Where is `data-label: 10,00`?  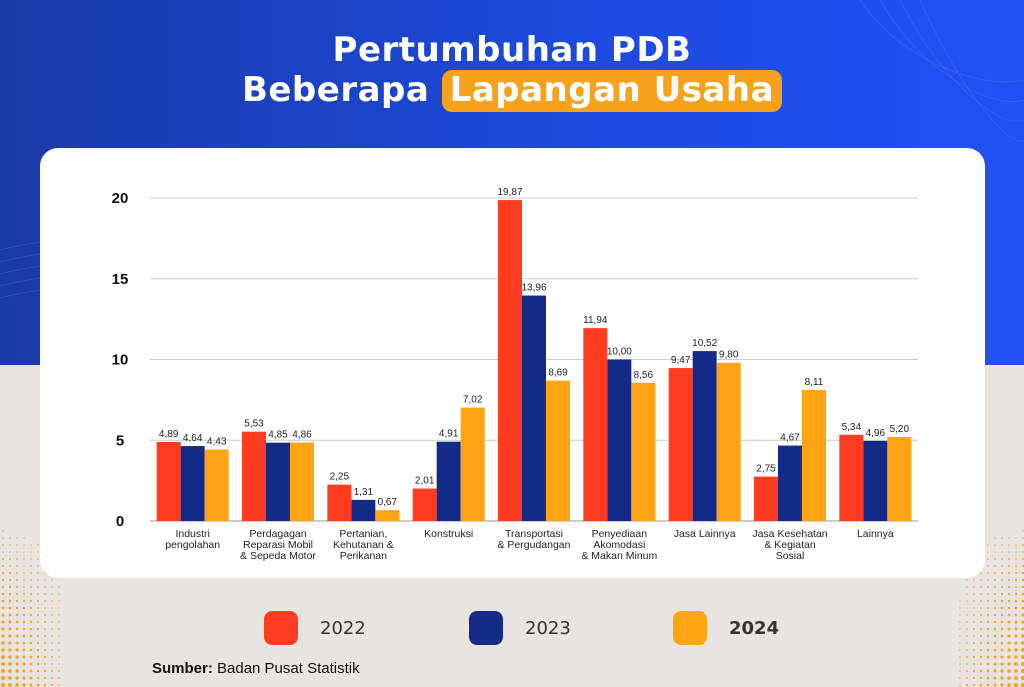
data-label: 10,00 is located at coordinates (619, 352).